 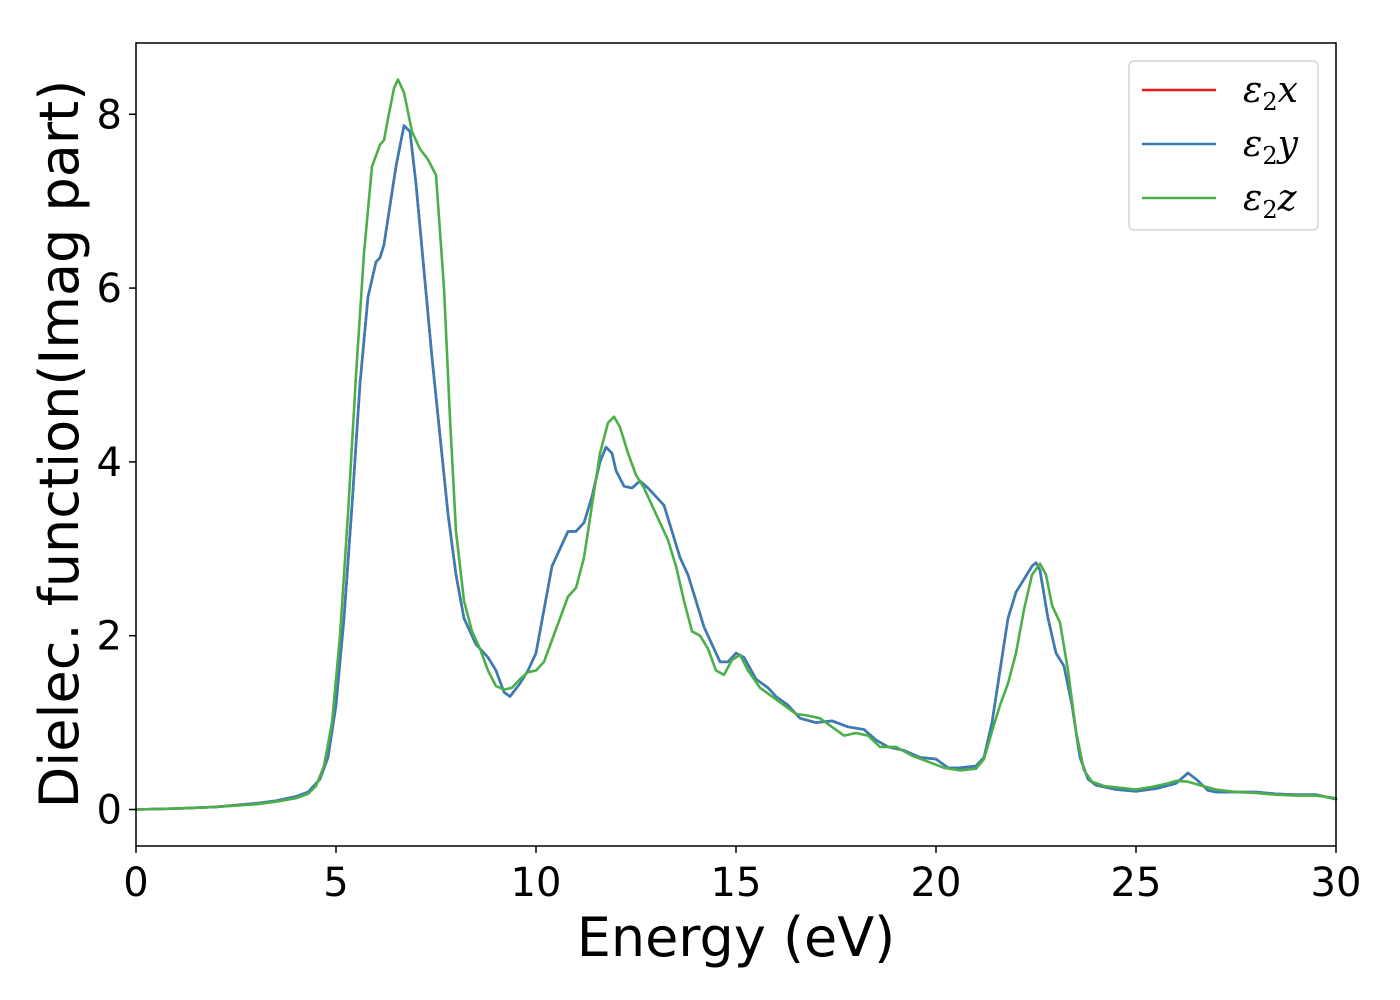 I want to click on x-tick-label: 25, so click(x=1136, y=883).